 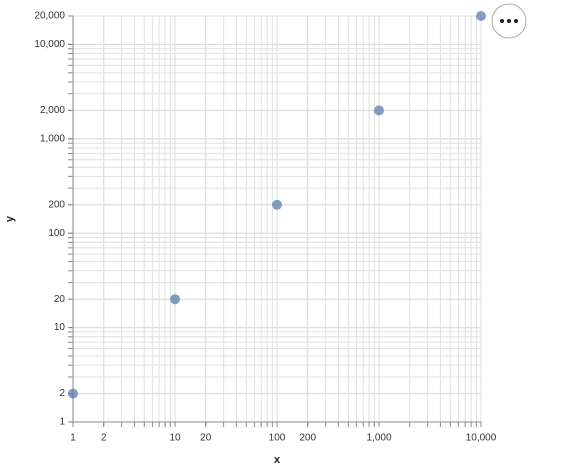 What do you see at coordinates (206, 438) in the screenshot?
I see `x-tick-label: 20` at bounding box center [206, 438].